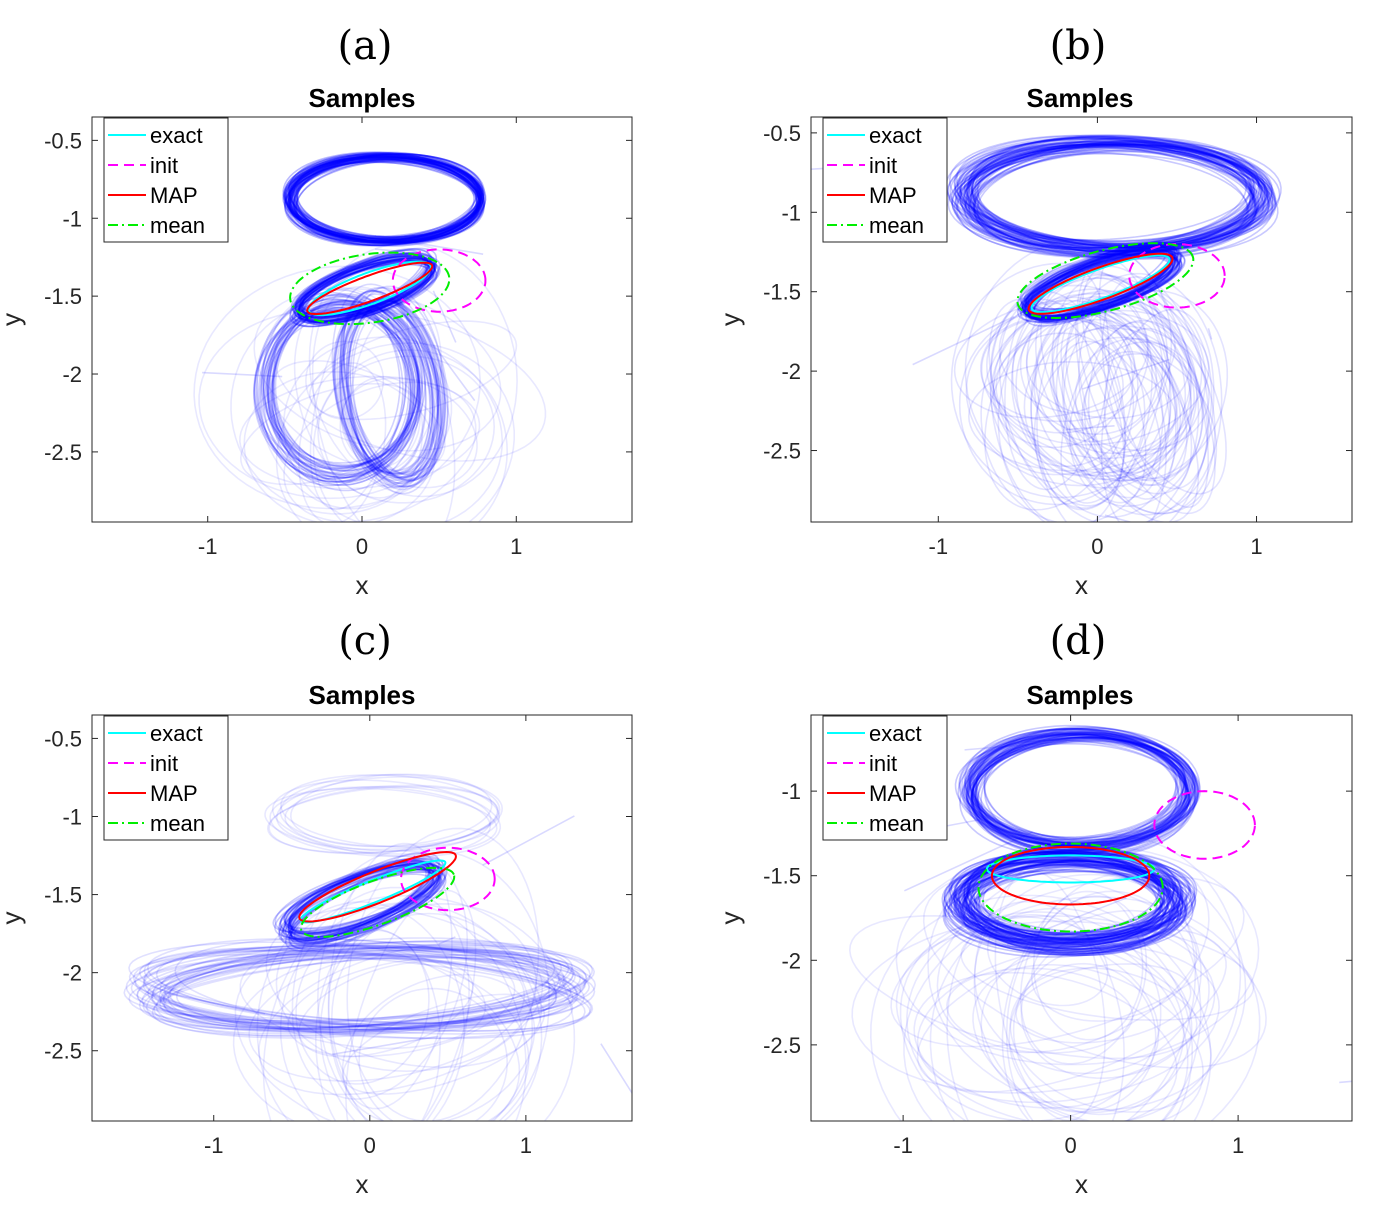 This screenshot has width=1378, height=1206. I want to click on legend-label-exact: exact, so click(895, 733).